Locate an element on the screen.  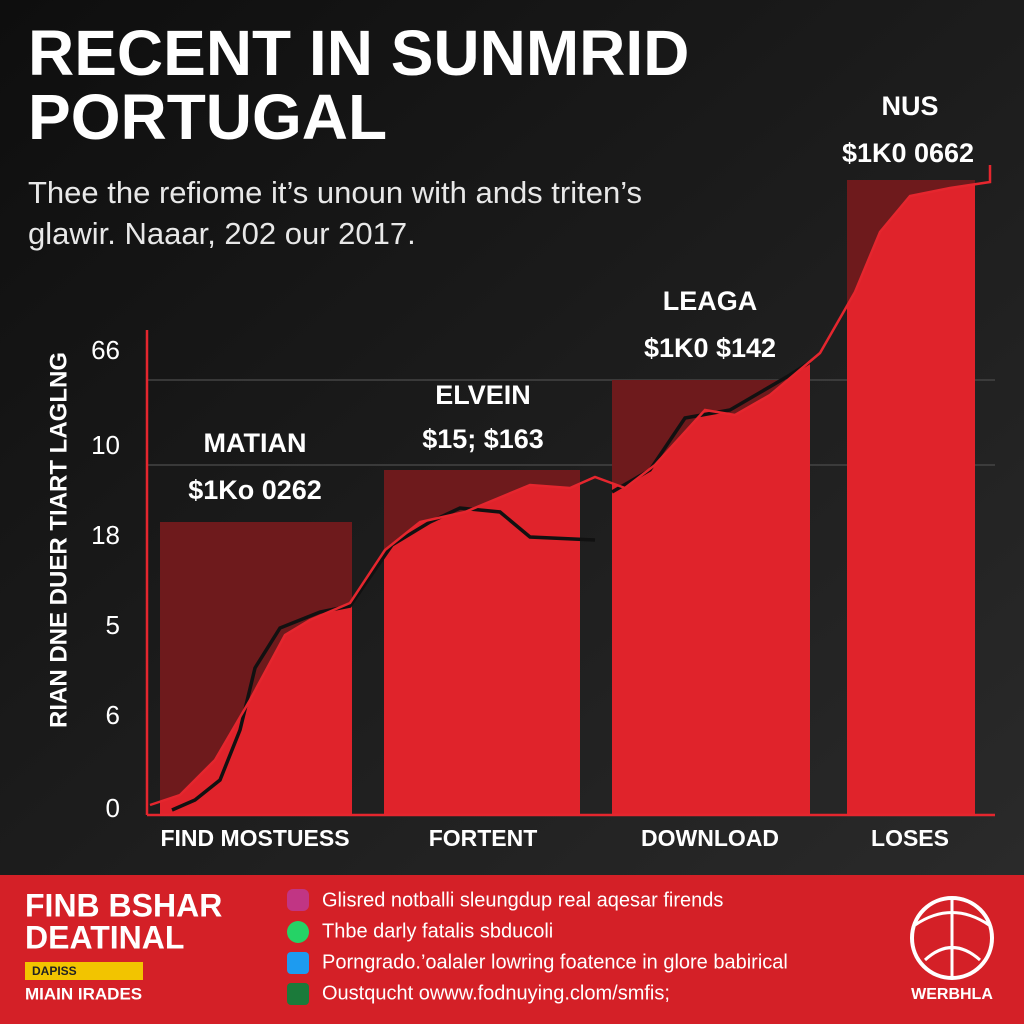
tagline: MIAIN IRADES is located at coordinates (83, 993).